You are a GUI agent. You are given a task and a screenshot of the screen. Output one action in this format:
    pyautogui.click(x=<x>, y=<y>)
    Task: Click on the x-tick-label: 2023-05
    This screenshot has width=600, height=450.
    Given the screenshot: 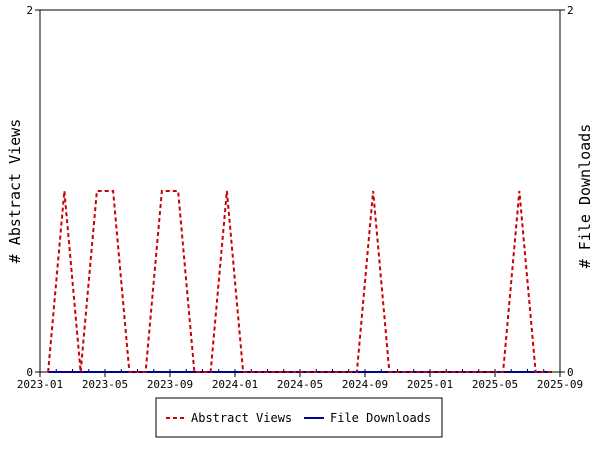 What is the action you would take?
    pyautogui.click(x=105, y=384)
    